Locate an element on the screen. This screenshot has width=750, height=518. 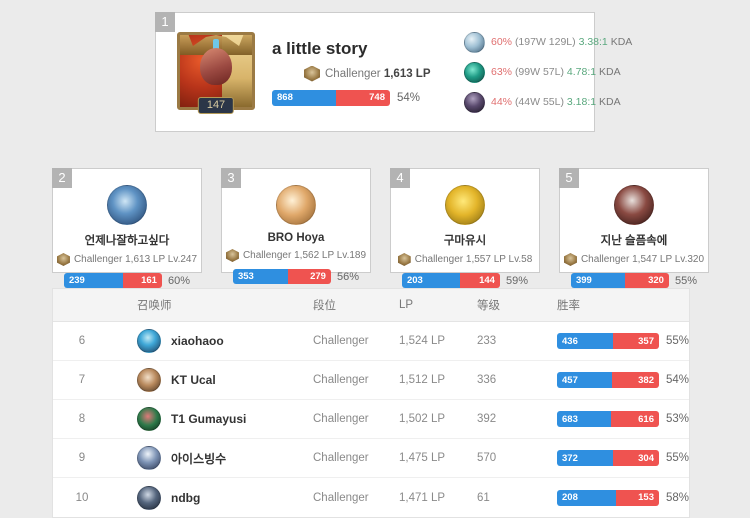
summoner-name: BRO Hoya is located at coordinates (296, 238).